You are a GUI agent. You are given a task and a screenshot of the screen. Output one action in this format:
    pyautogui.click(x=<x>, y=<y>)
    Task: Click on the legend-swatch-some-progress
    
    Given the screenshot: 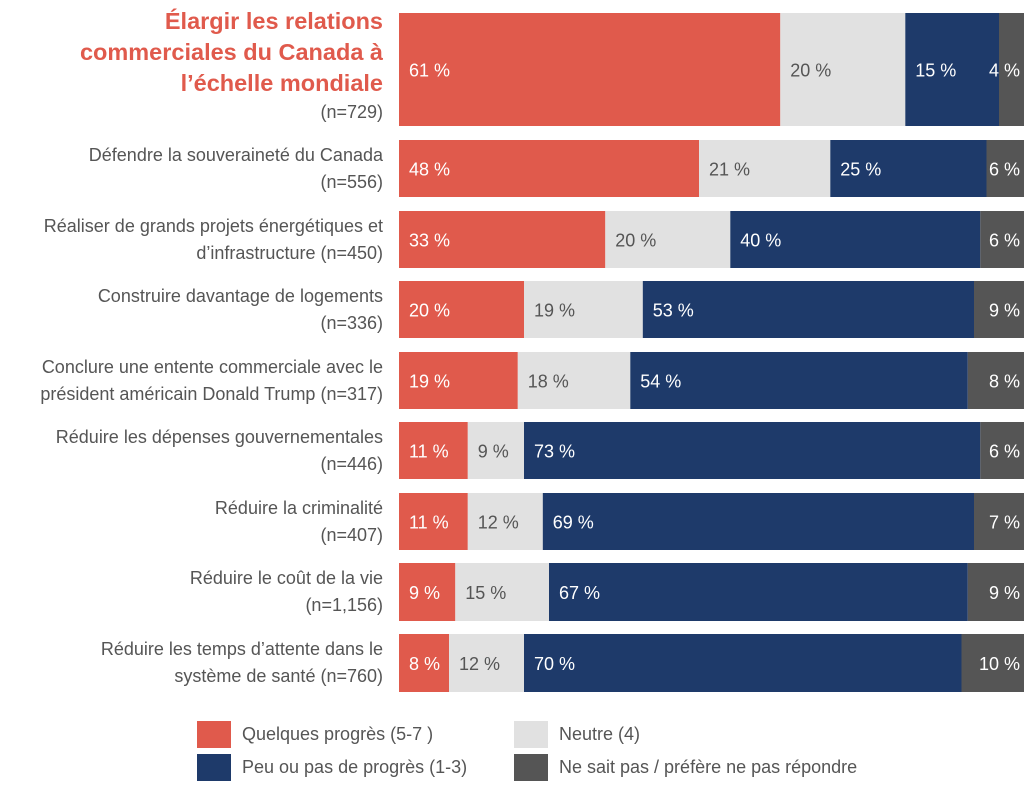 What is the action you would take?
    pyautogui.click(x=214, y=734)
    